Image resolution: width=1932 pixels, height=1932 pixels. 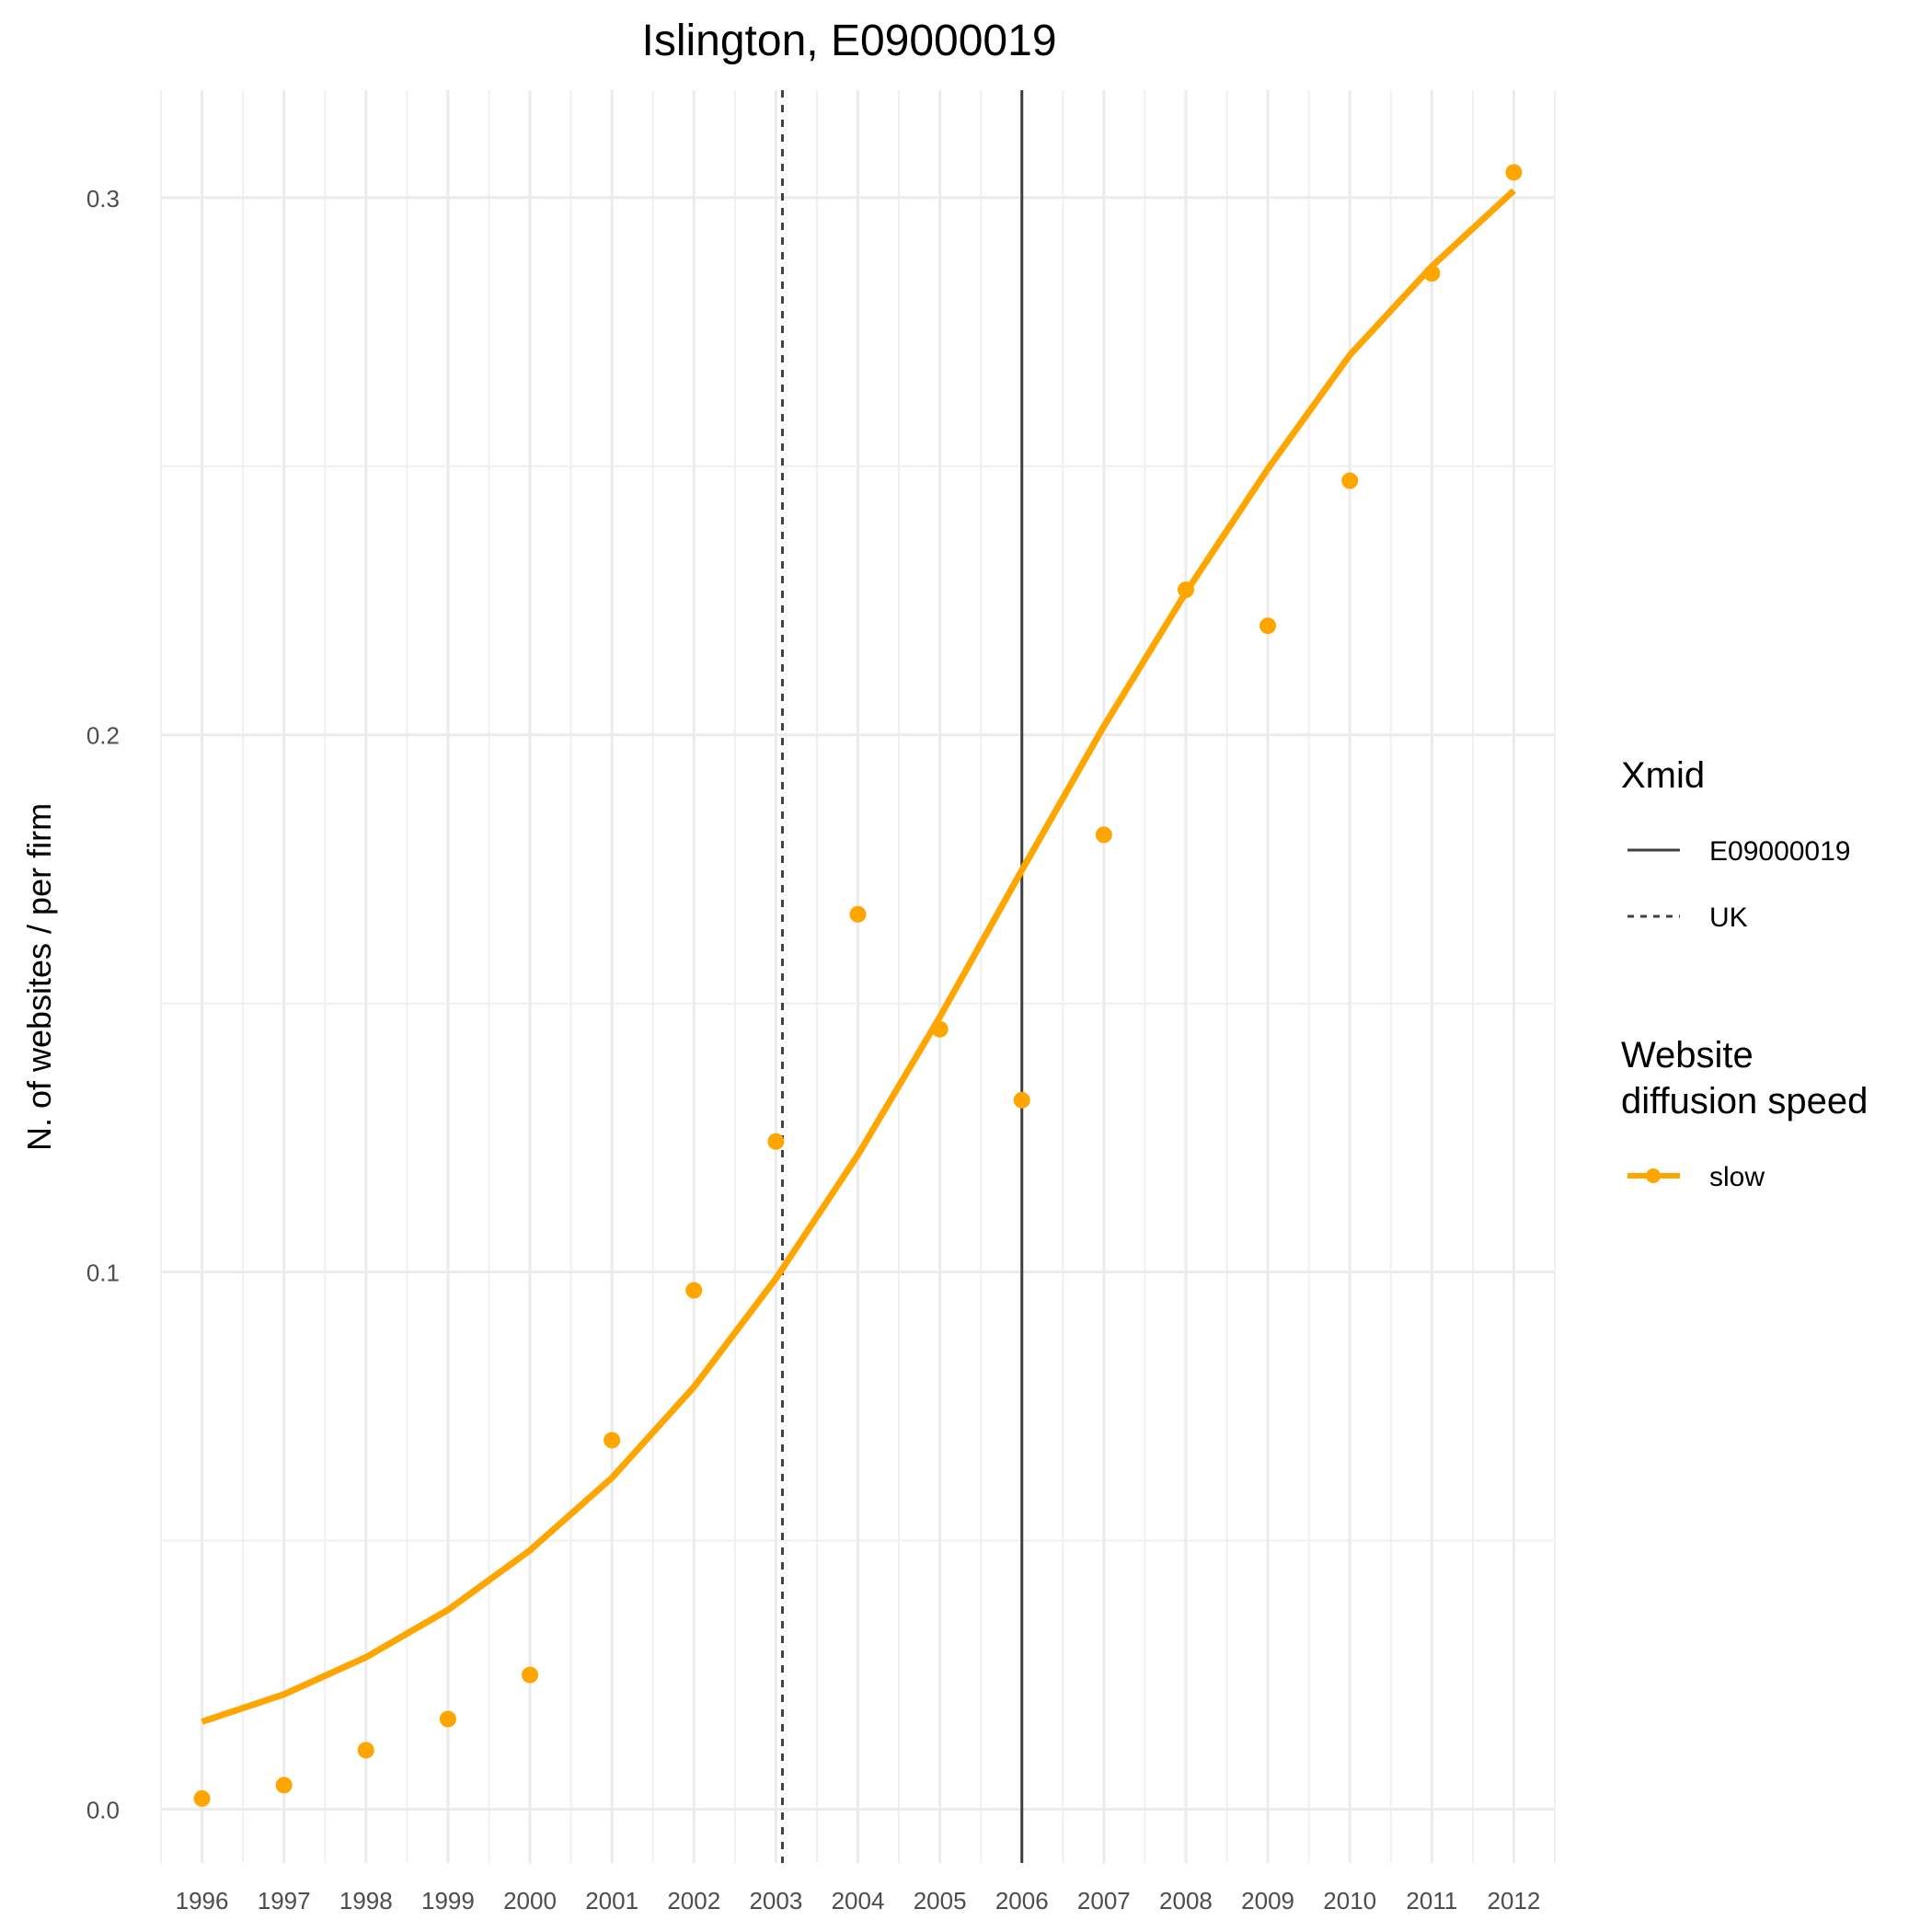 What do you see at coordinates (202, 1901) in the screenshot?
I see `x-tick-label: 1996` at bounding box center [202, 1901].